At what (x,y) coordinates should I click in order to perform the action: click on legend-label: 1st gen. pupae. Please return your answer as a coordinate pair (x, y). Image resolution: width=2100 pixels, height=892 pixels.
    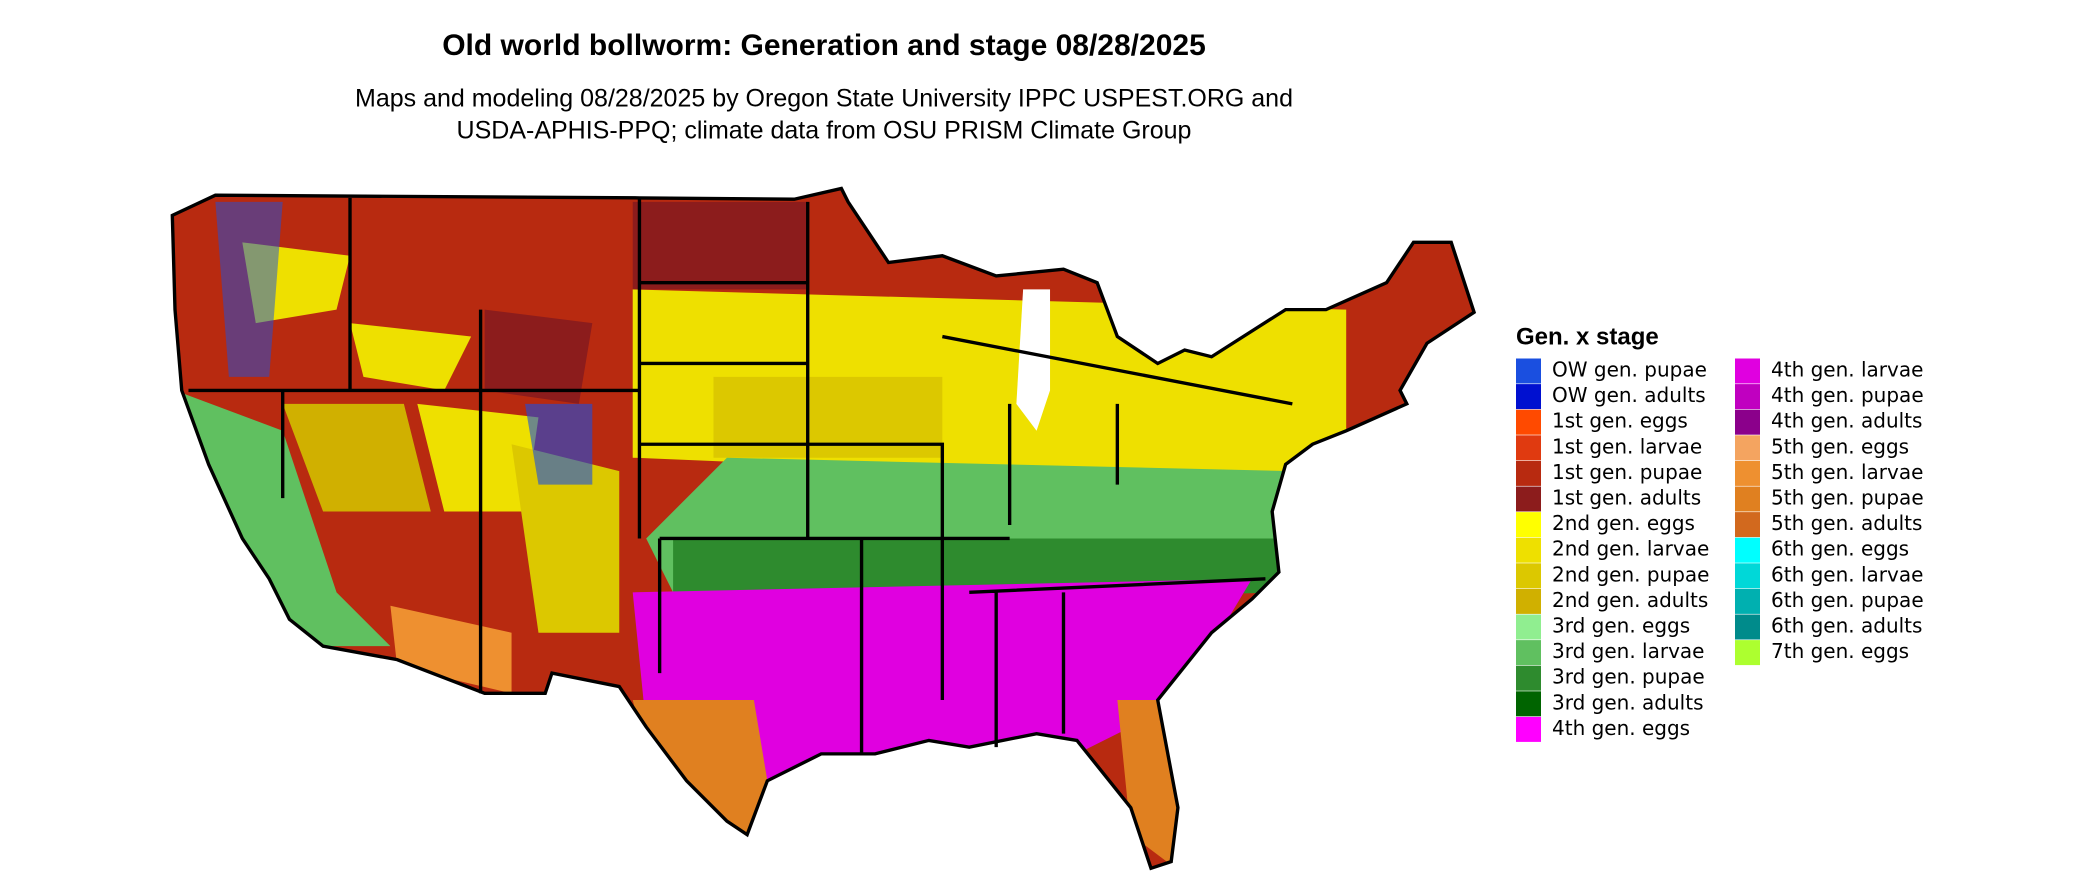
    Looking at the image, I should click on (1627, 472).